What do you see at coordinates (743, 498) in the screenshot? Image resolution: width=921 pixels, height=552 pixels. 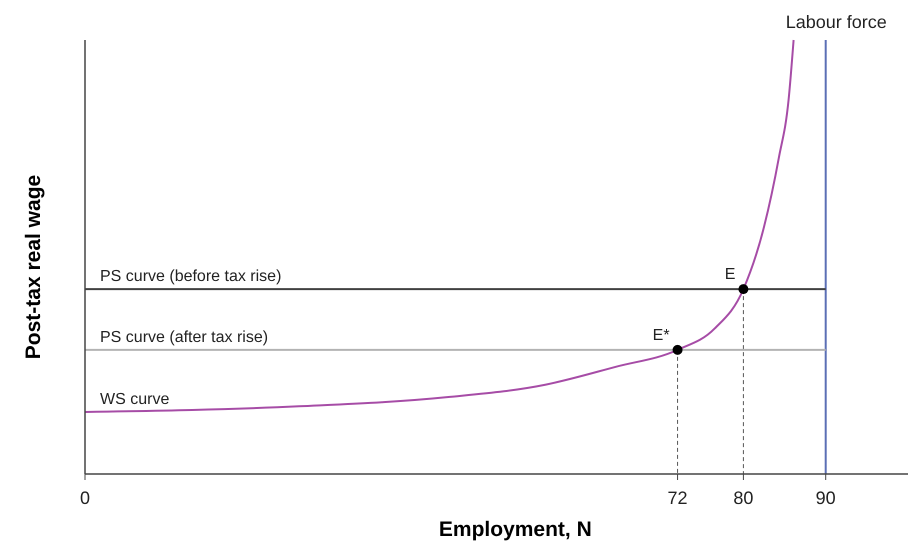 I see `x-tick-label: 80` at bounding box center [743, 498].